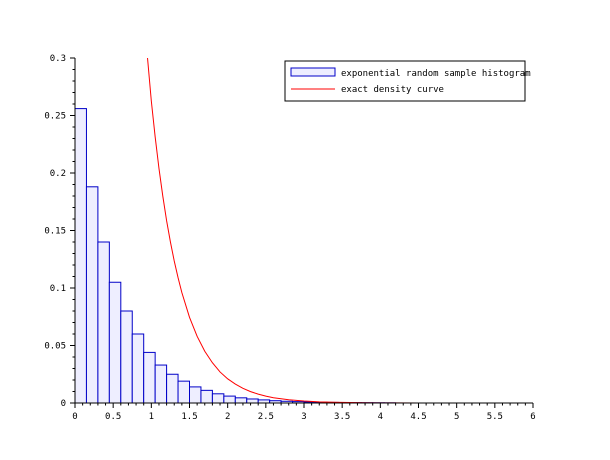  Describe the element at coordinates (303, 417) in the screenshot. I see `x-tick-label-6: 3` at that location.